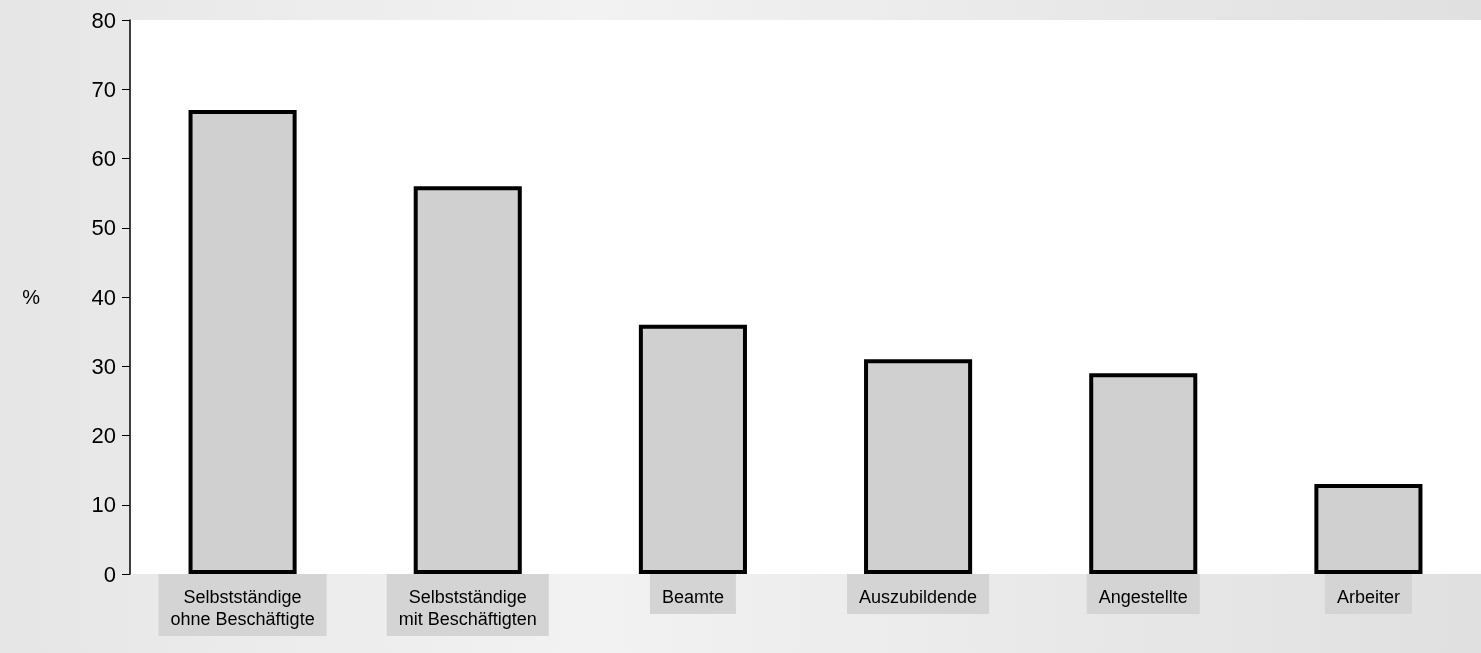 The image size is (1481, 653). Describe the element at coordinates (1368, 597) in the screenshot. I see `x-tick-label: Arbeiter` at that location.